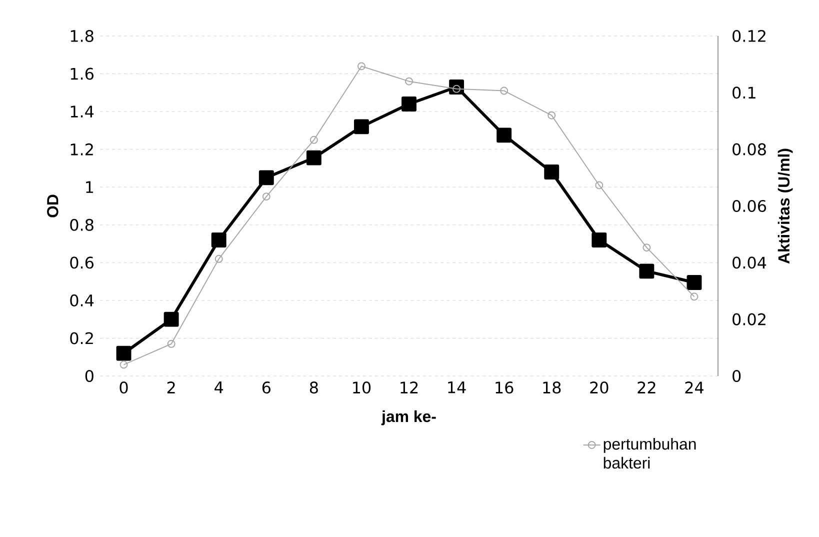 Image resolution: width=819 pixels, height=537 pixels. What do you see at coordinates (219, 388) in the screenshot?
I see `x-tick-label: 4` at bounding box center [219, 388].